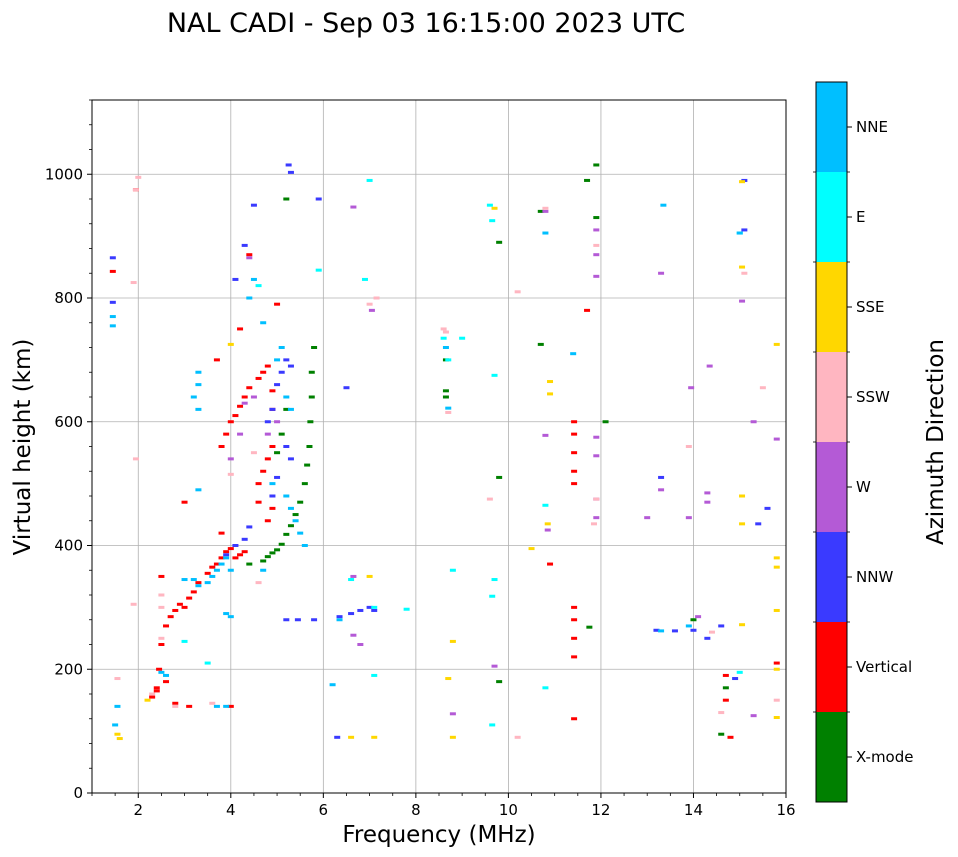  Describe the element at coordinates (884, 667) in the screenshot. I see `colorbar-tick-label: Vertical` at that location.